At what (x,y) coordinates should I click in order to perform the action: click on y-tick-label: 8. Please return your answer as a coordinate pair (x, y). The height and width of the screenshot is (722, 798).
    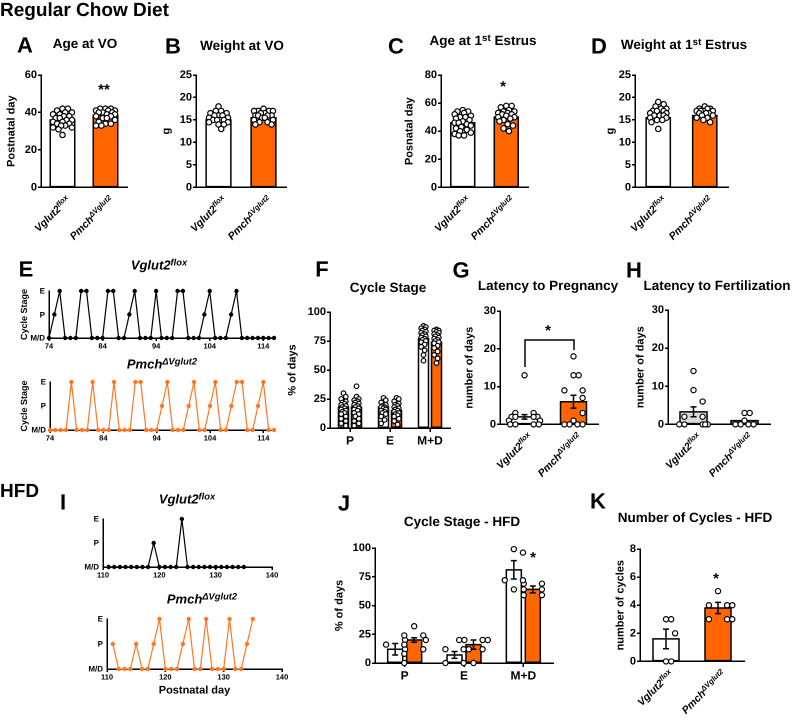
    Looking at the image, I should click on (633, 549).